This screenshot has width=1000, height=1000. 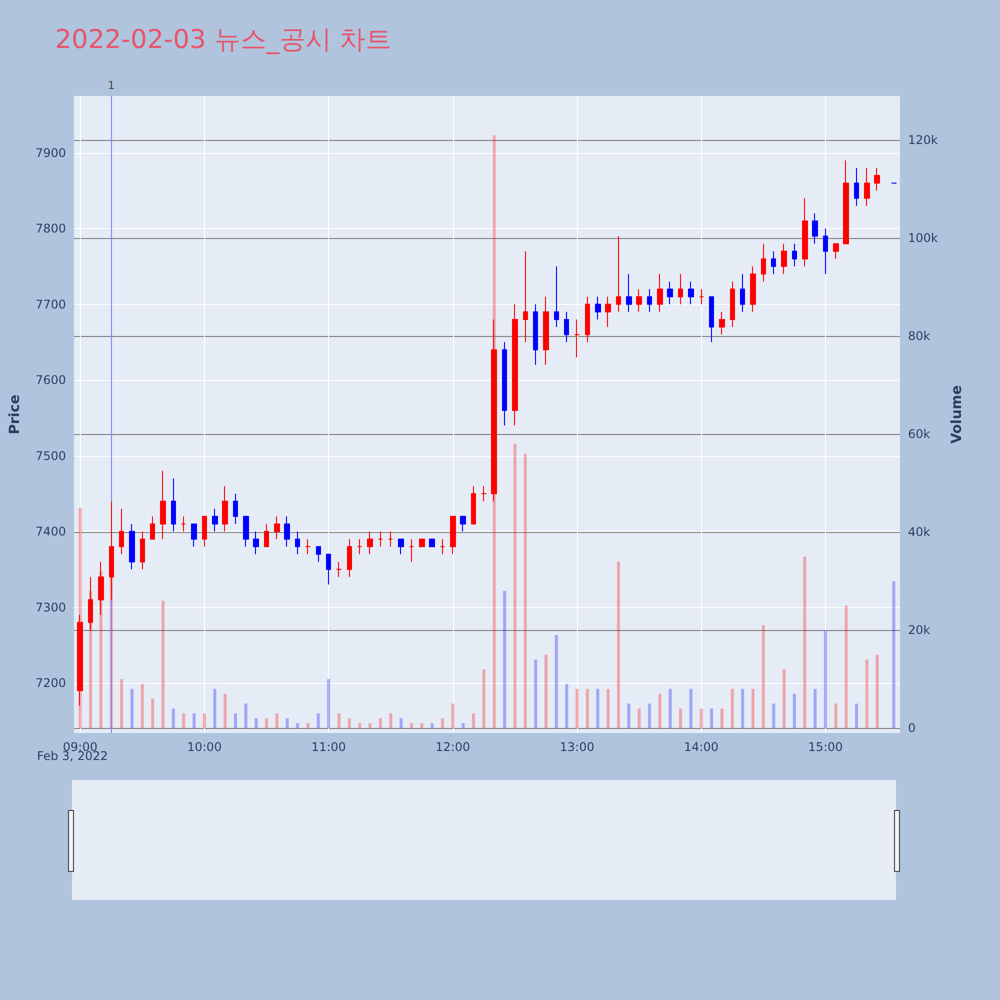 What do you see at coordinates (50, 531) in the screenshot?
I see `y-tick-label: 7400` at bounding box center [50, 531].